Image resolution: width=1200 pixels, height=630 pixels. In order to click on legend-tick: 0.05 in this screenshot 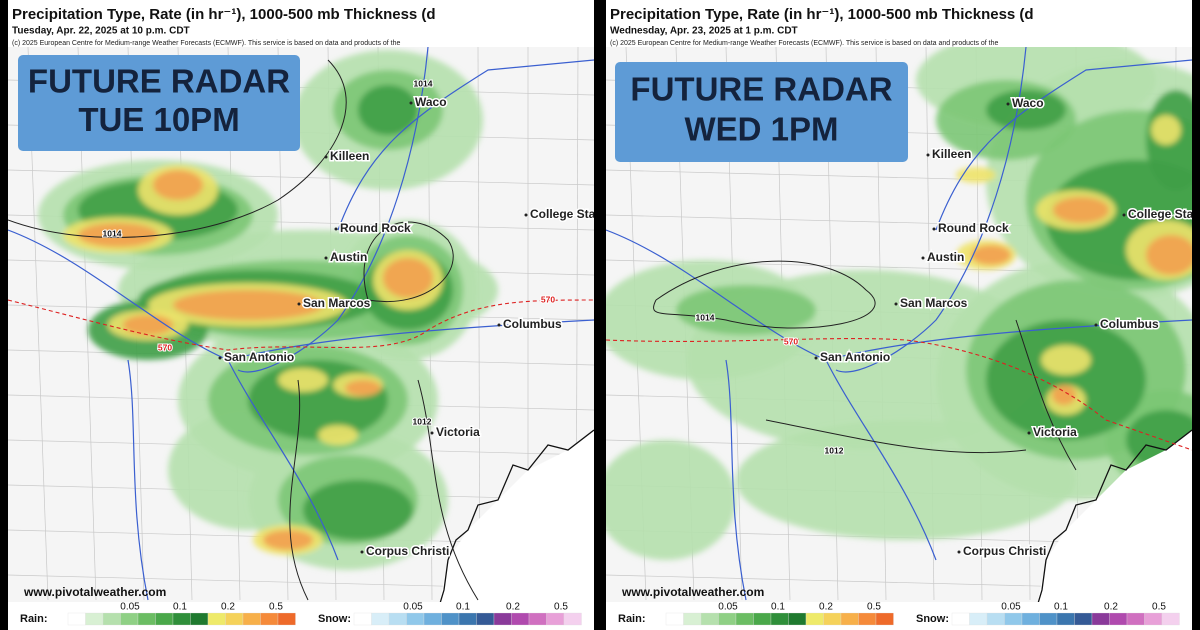, I will do `click(1011, 607)`.